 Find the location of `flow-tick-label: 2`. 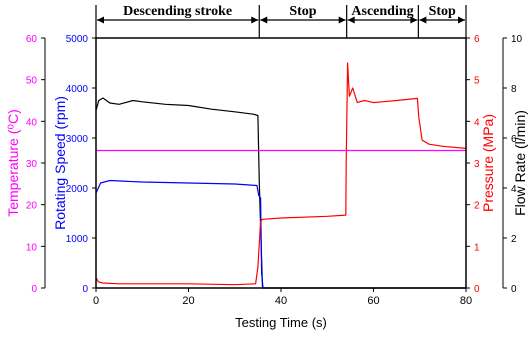

flow-tick-label: 2 is located at coordinates (514, 239).